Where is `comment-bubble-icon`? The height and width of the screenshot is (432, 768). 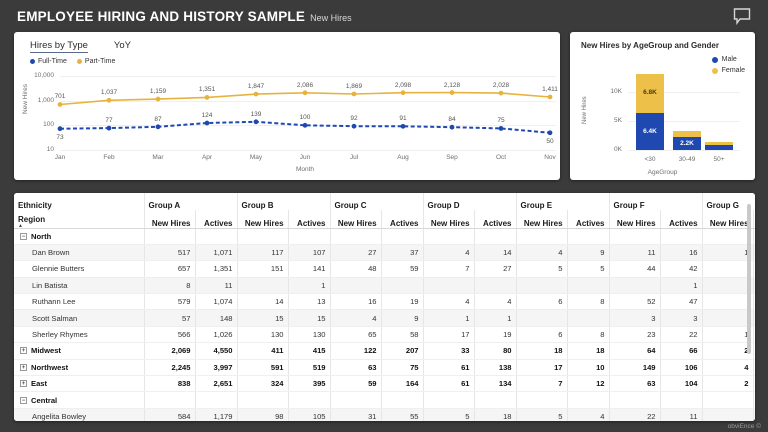 comment-bubble-icon is located at coordinates (742, 16).